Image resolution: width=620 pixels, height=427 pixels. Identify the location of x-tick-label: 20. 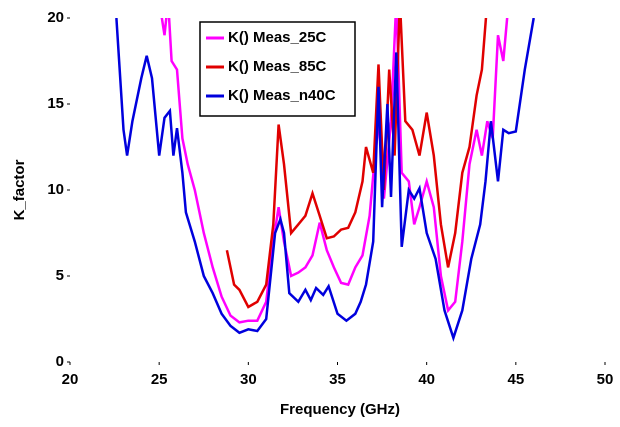
(70, 379).